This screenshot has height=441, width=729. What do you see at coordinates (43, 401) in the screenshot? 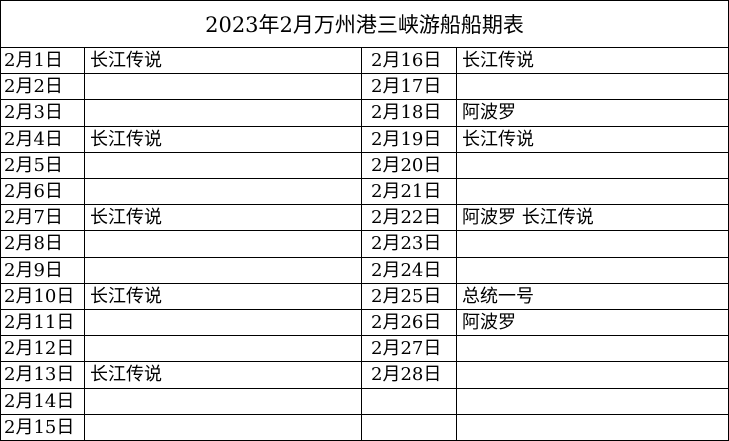
I see `date-cell: 2月14日` at bounding box center [43, 401].